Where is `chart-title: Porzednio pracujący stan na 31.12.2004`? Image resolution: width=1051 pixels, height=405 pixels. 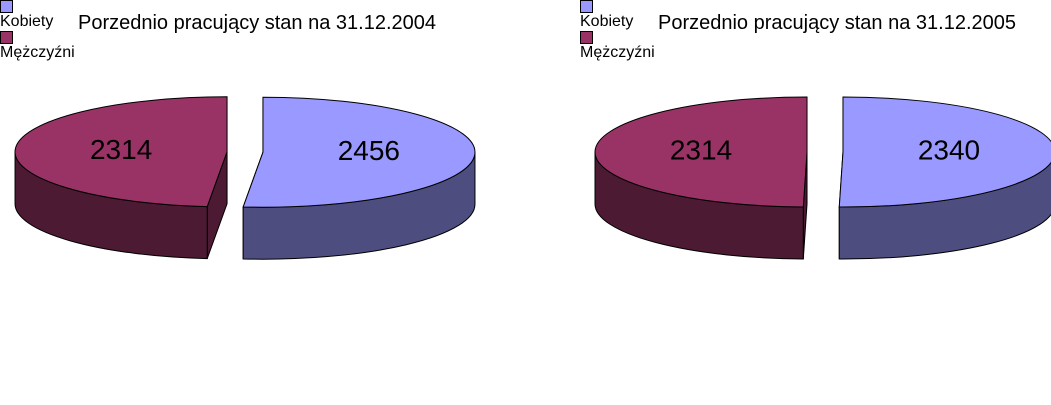 chart-title: Porzednio pracujący stan na 31.12.2004 is located at coordinates (257, 23).